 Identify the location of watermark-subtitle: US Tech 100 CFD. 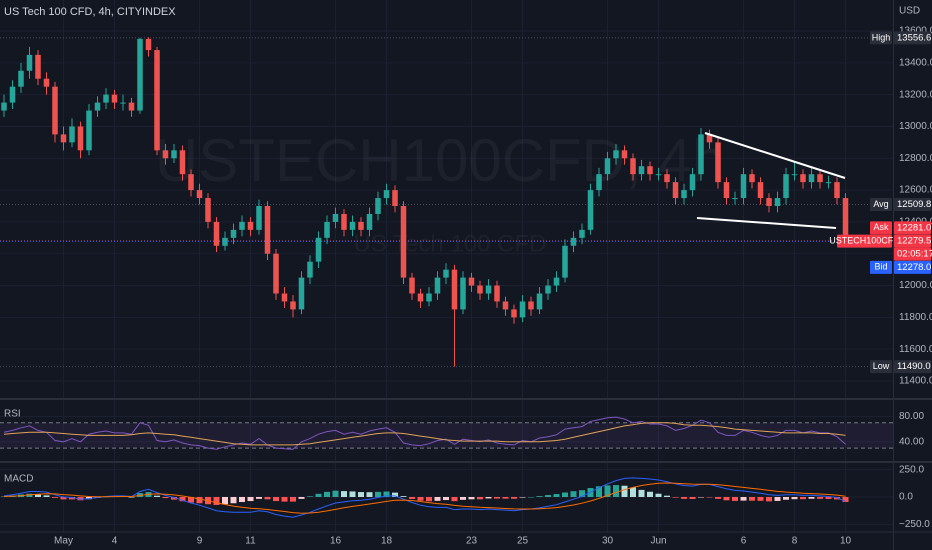
(450, 243).